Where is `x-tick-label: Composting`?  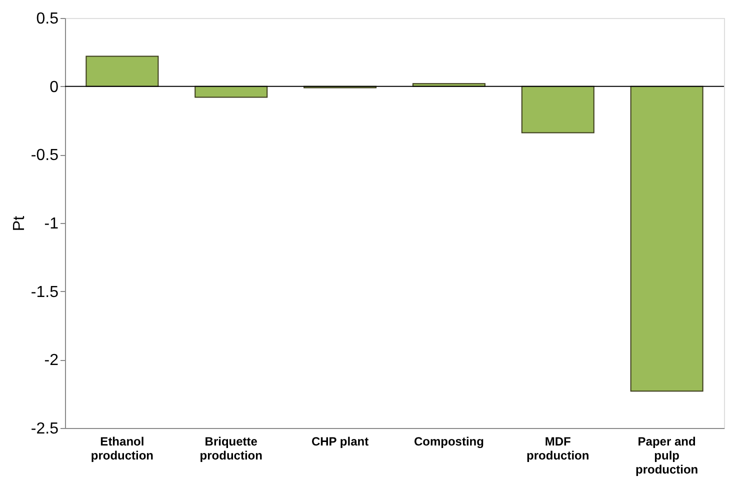
x-tick-label: Composting is located at coordinates (449, 441).